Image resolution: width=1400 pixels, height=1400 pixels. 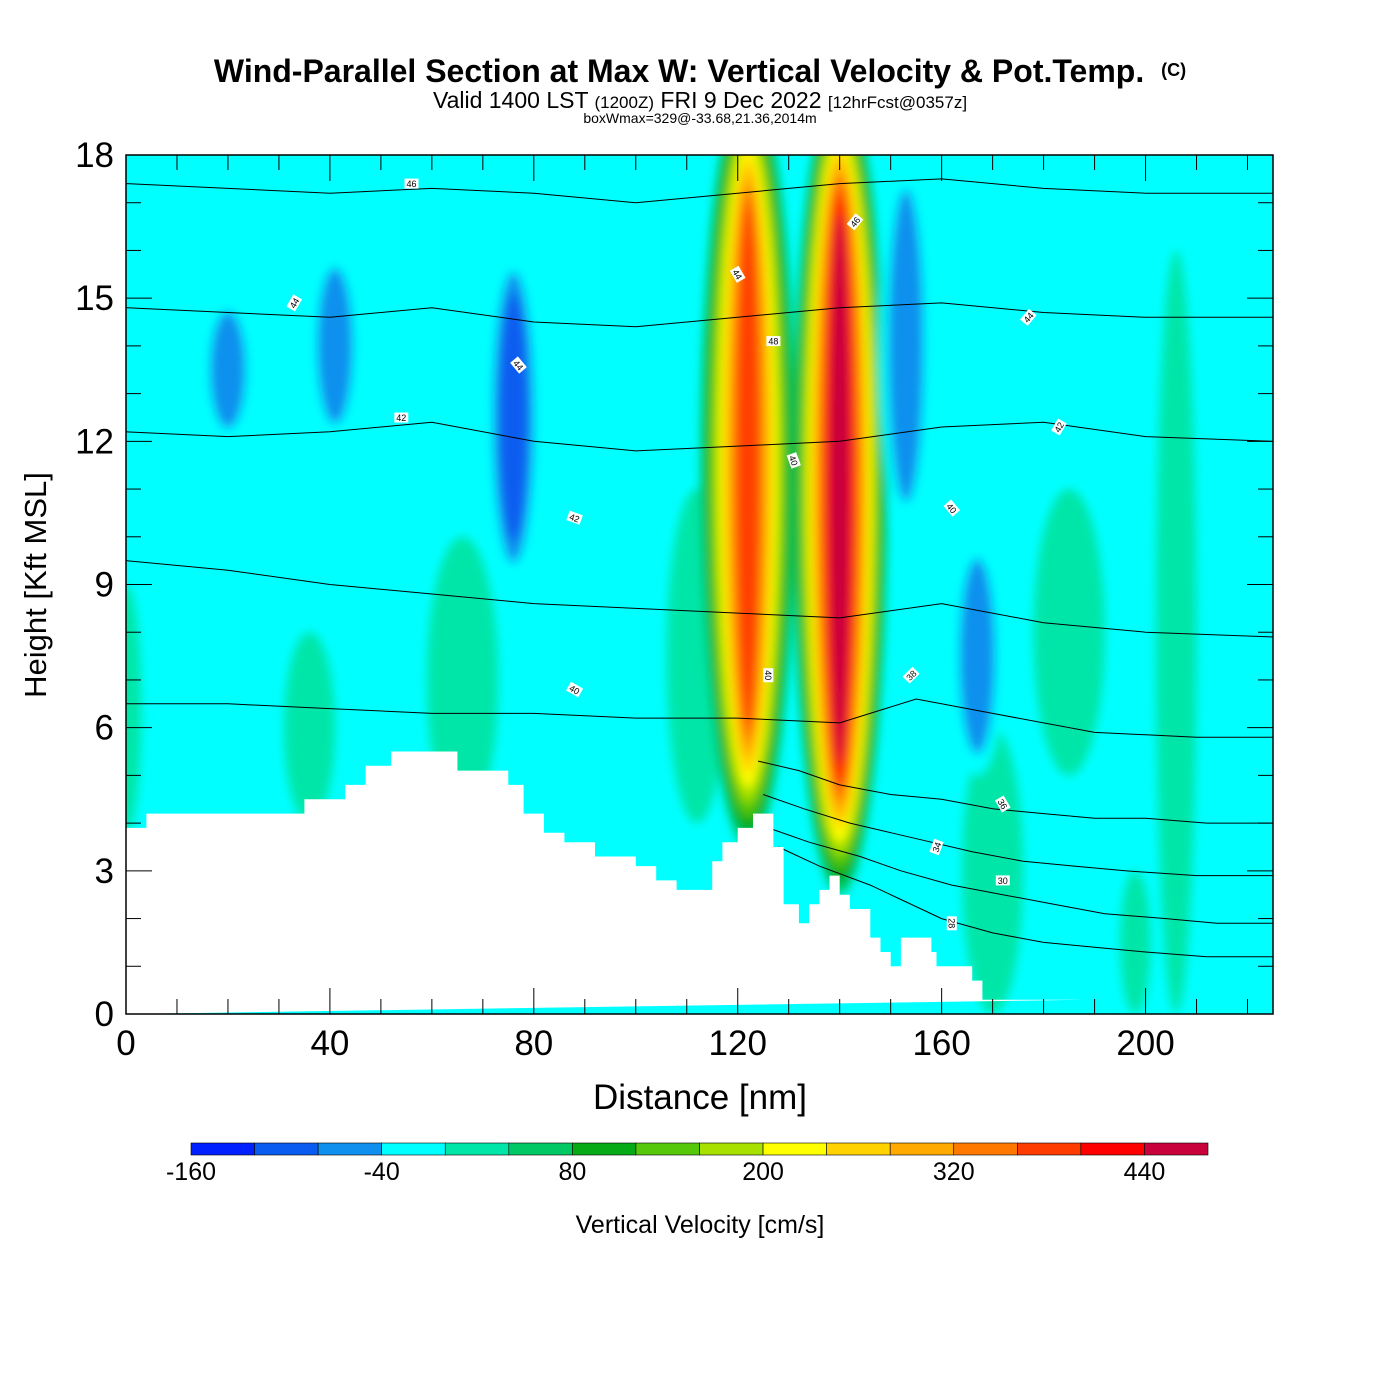 I want to click on svg-text: 36, so click(x=1003, y=804).